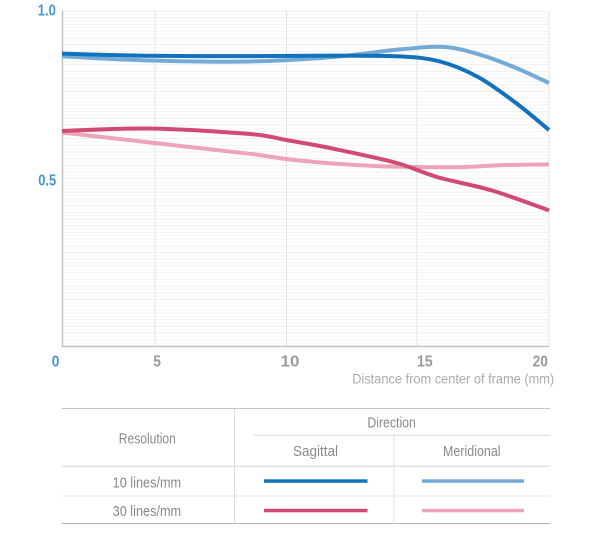 The image size is (604, 550). I want to click on svg-text: 1.0, so click(47, 10).